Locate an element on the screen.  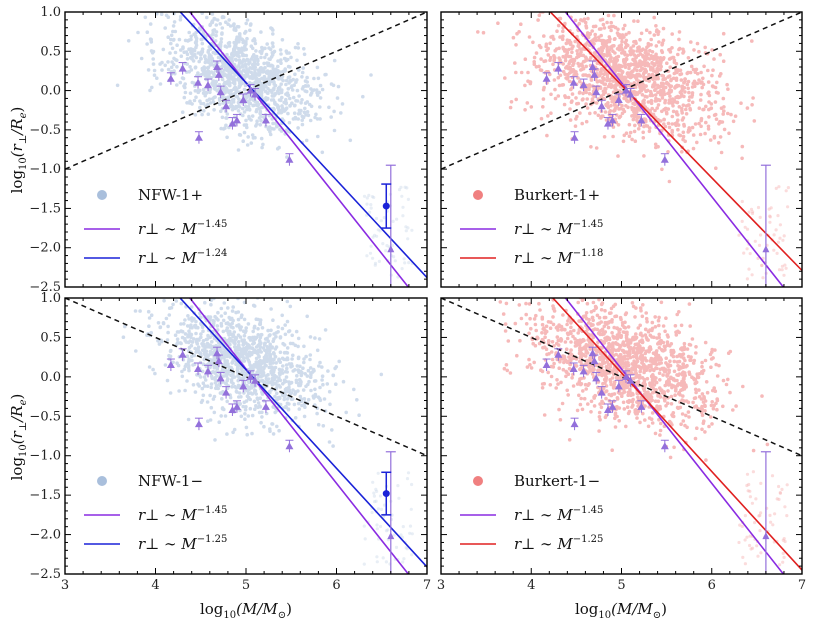
y-tick-label: −1.0 is located at coordinates (45, 456).